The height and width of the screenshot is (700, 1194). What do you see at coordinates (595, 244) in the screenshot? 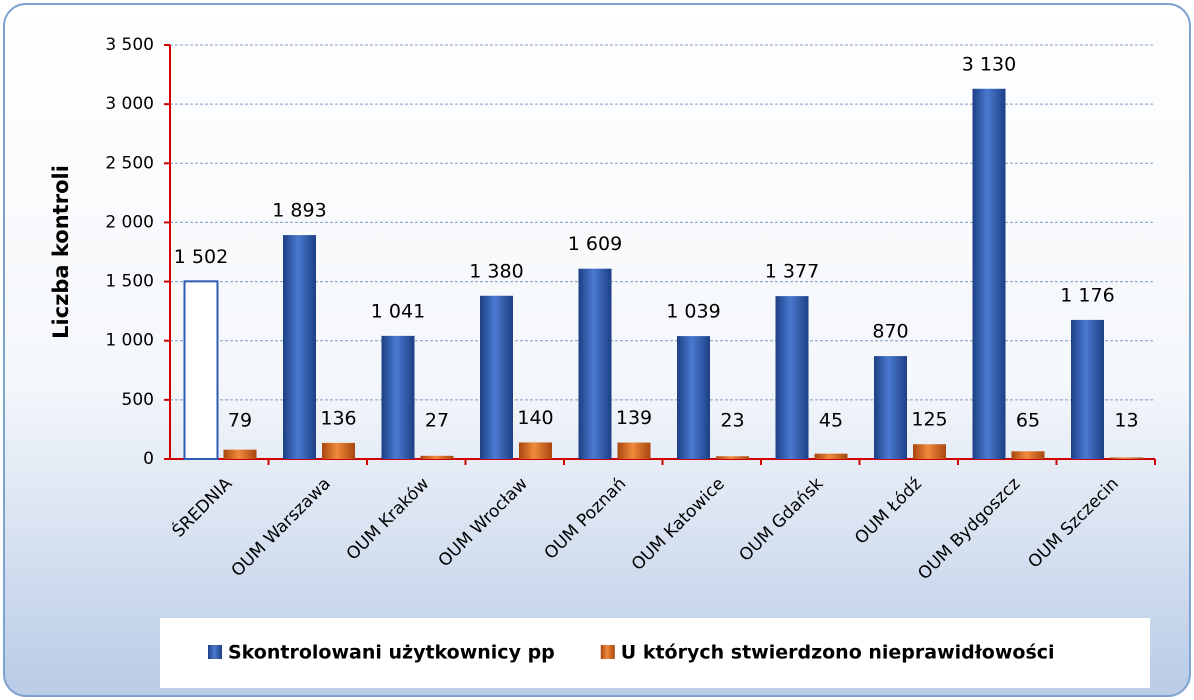
I see `value-label: 1 609` at bounding box center [595, 244].